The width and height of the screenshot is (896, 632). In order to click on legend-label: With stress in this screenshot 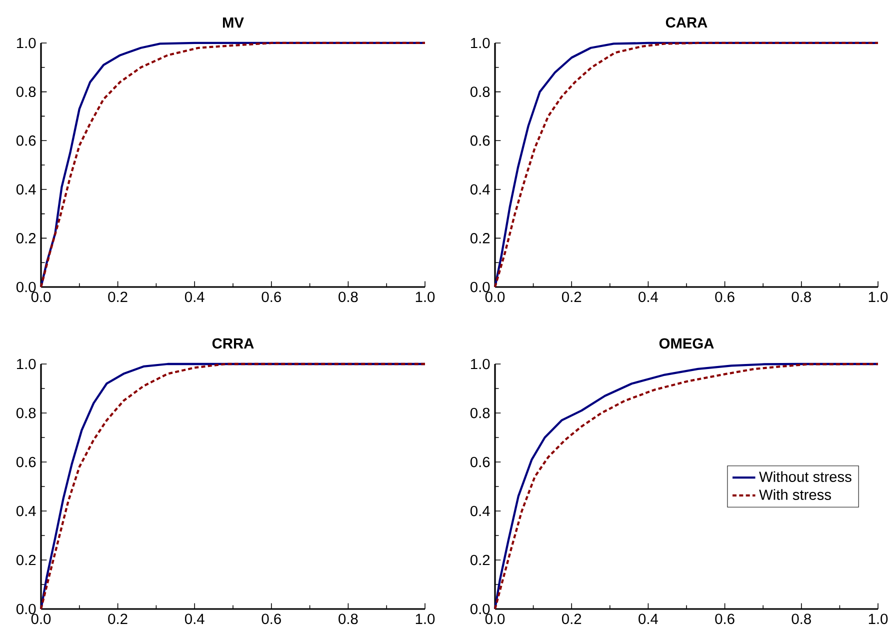, I will do `click(795, 494)`.